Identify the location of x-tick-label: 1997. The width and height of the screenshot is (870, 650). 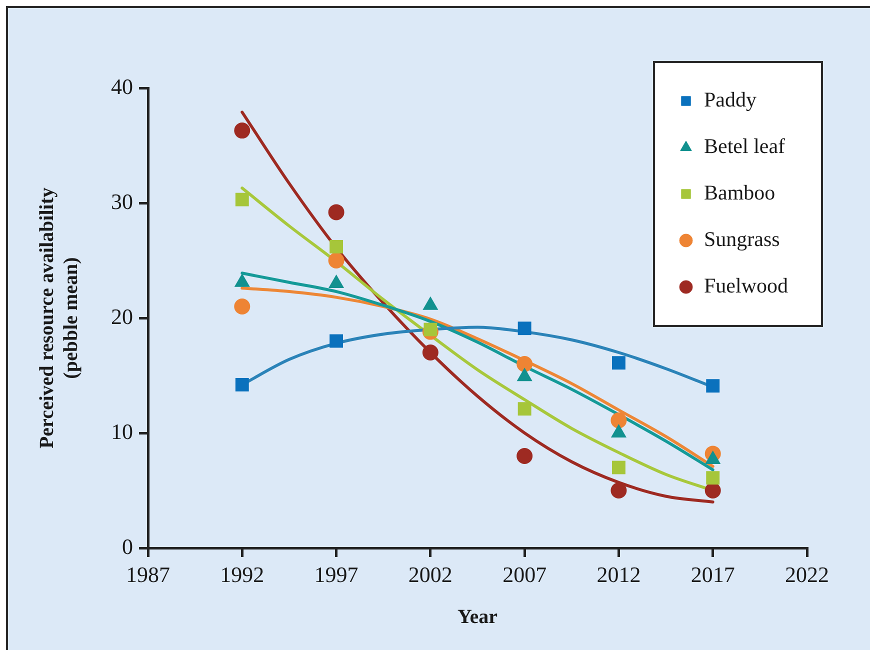
(336, 574).